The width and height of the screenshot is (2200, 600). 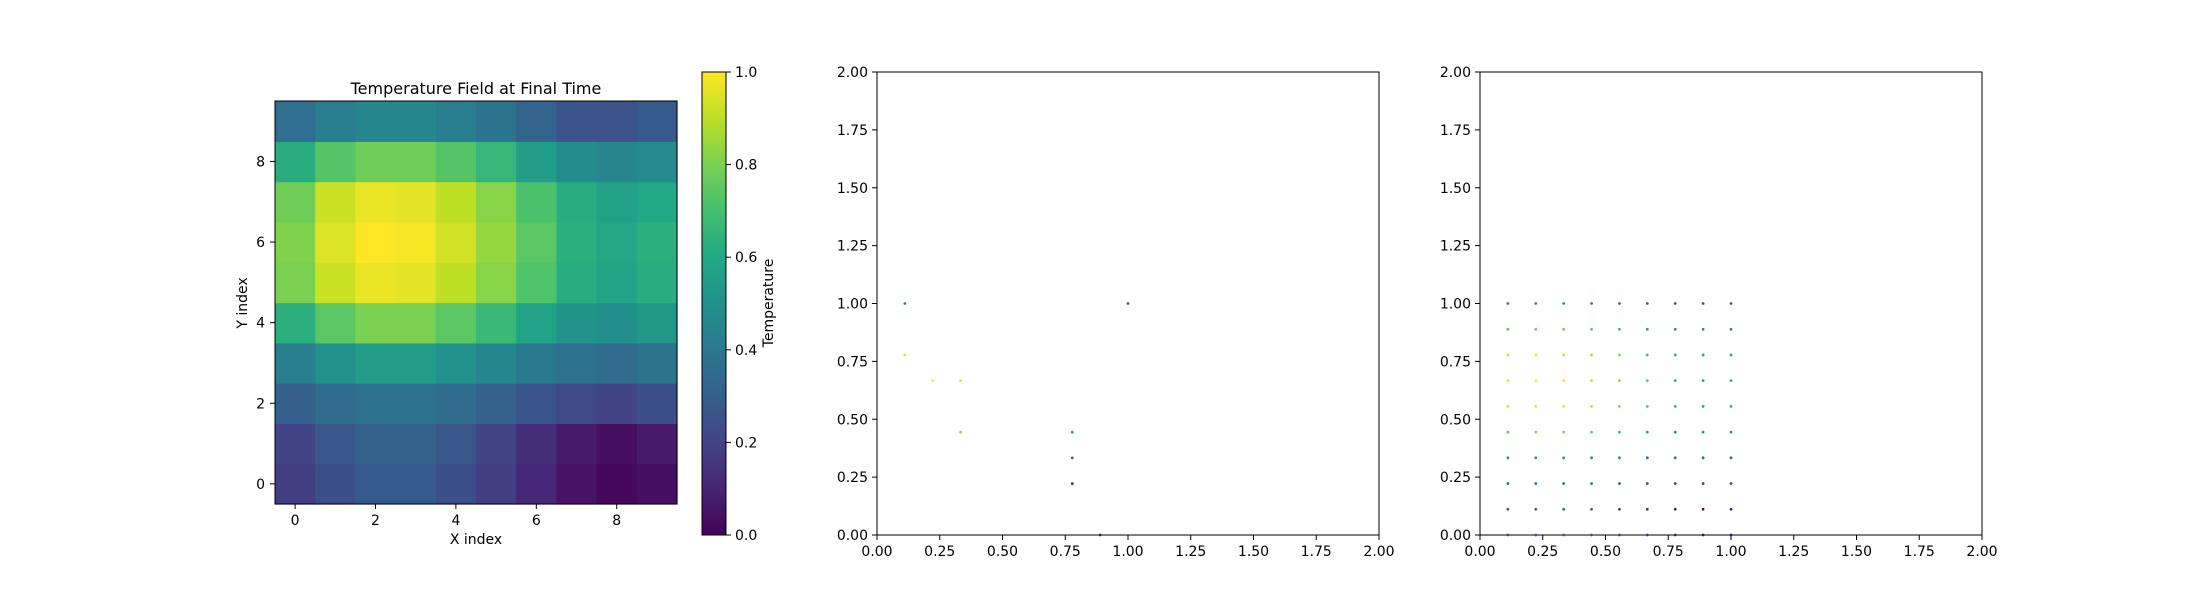 I want to click on colorbar-tick-label: 0.8, so click(x=746, y=166).